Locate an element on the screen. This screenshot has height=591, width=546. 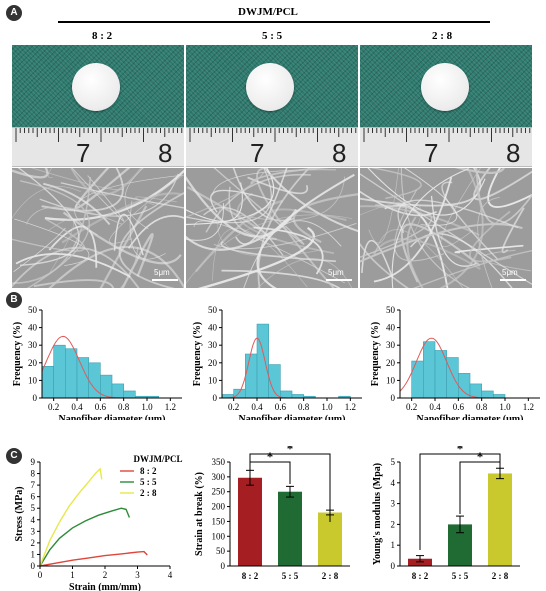
ruler-2: 7 8 is located at coordinates (272, 147).